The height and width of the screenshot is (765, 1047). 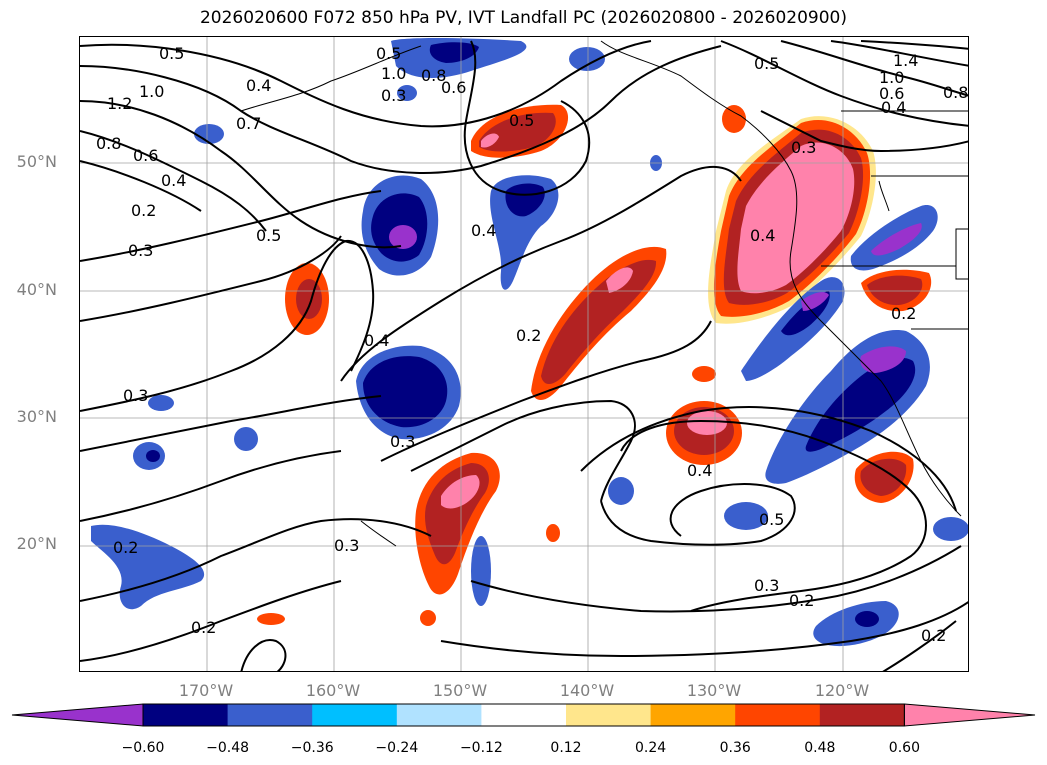 What do you see at coordinates (36, 543) in the screenshot?
I see `lat-label-20n: 20°N` at bounding box center [36, 543].